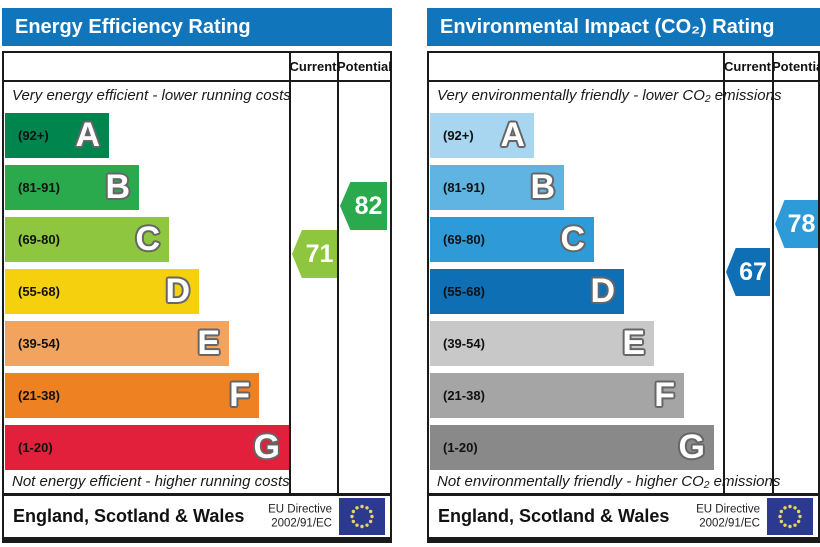 The image size is (820, 547). I want to click on potential-rating-value: 78, so click(801, 223).